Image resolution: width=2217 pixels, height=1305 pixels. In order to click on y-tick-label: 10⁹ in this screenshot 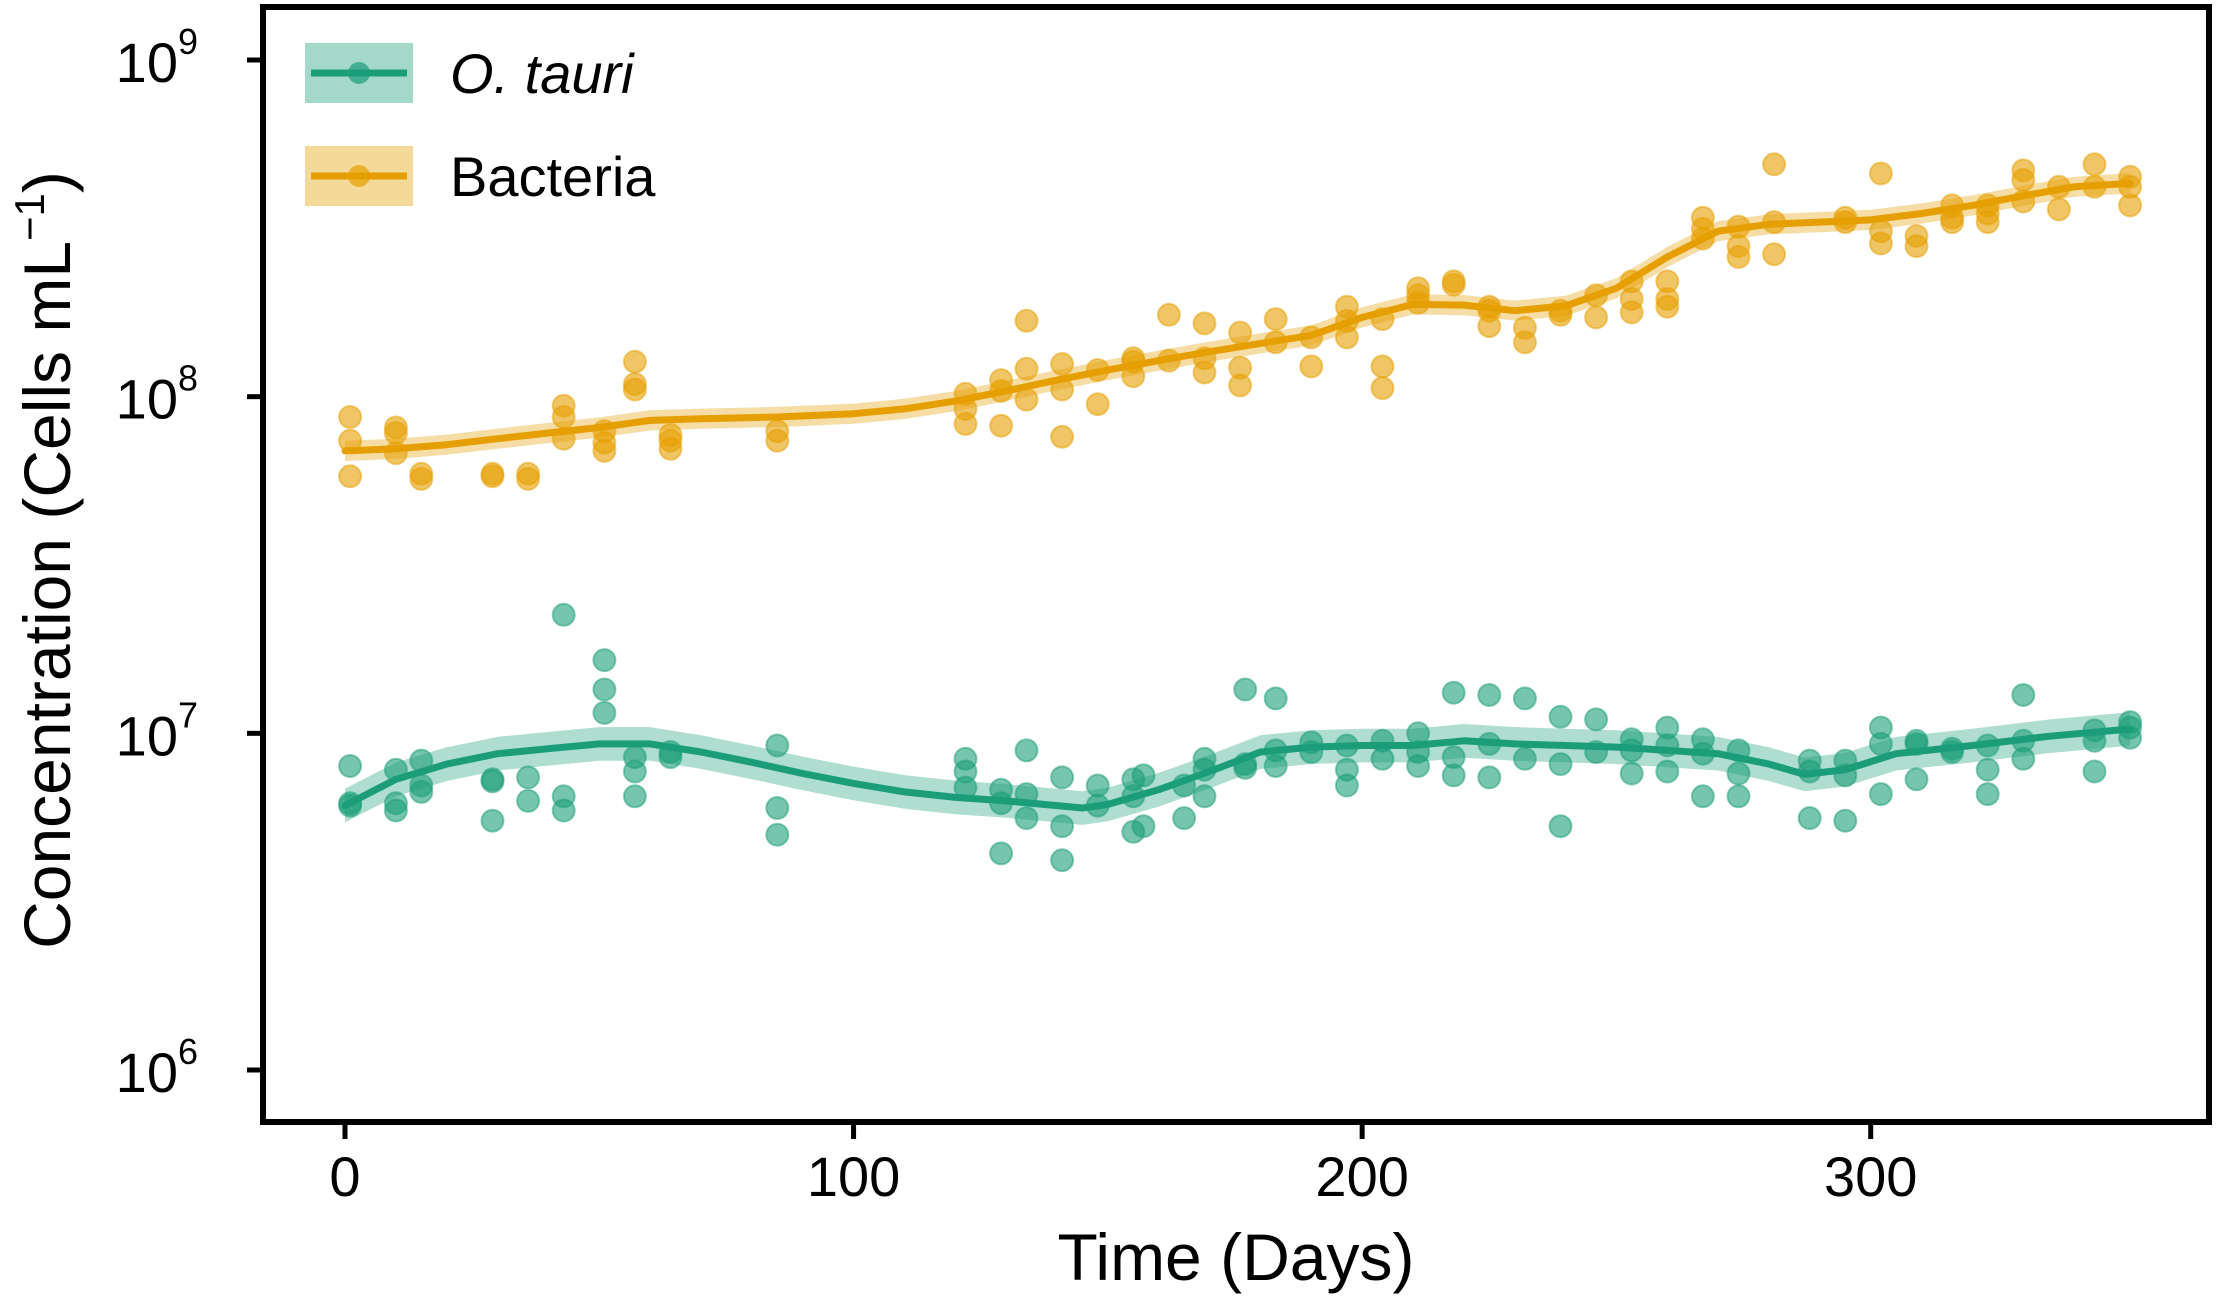, I will do `click(157, 57)`.